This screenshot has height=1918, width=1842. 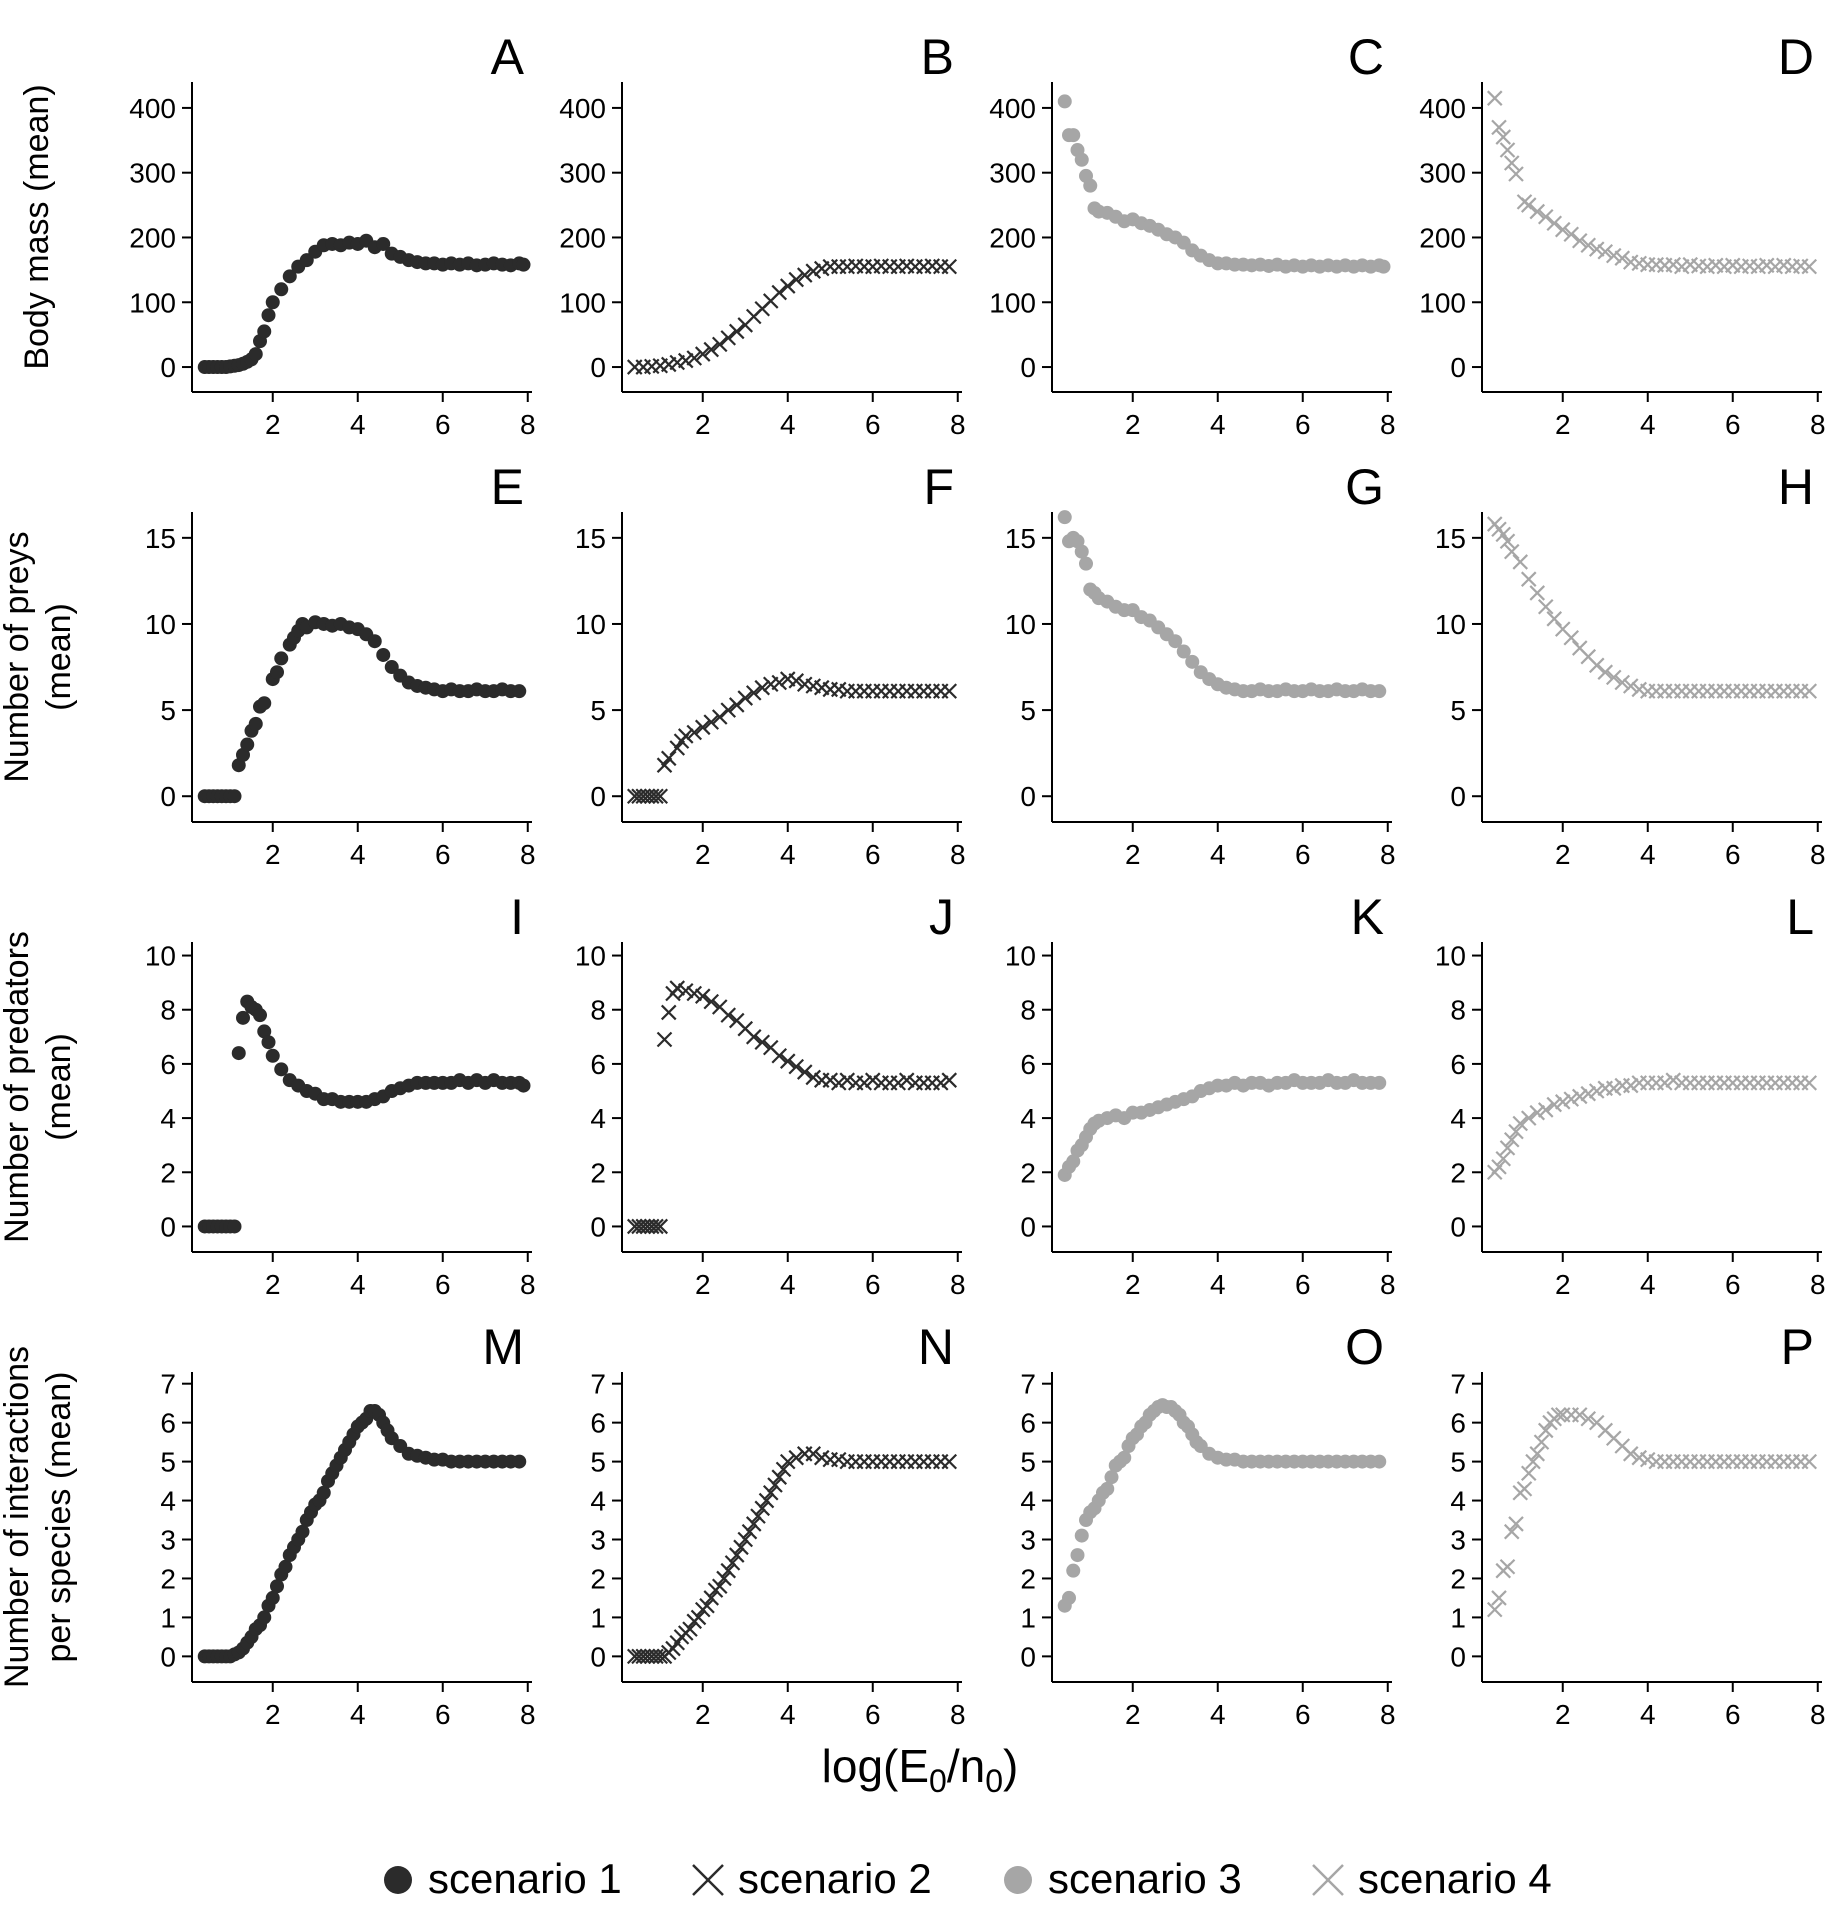 What do you see at coordinates (582, 108) in the screenshot?
I see `y-tick-label: 400` at bounding box center [582, 108].